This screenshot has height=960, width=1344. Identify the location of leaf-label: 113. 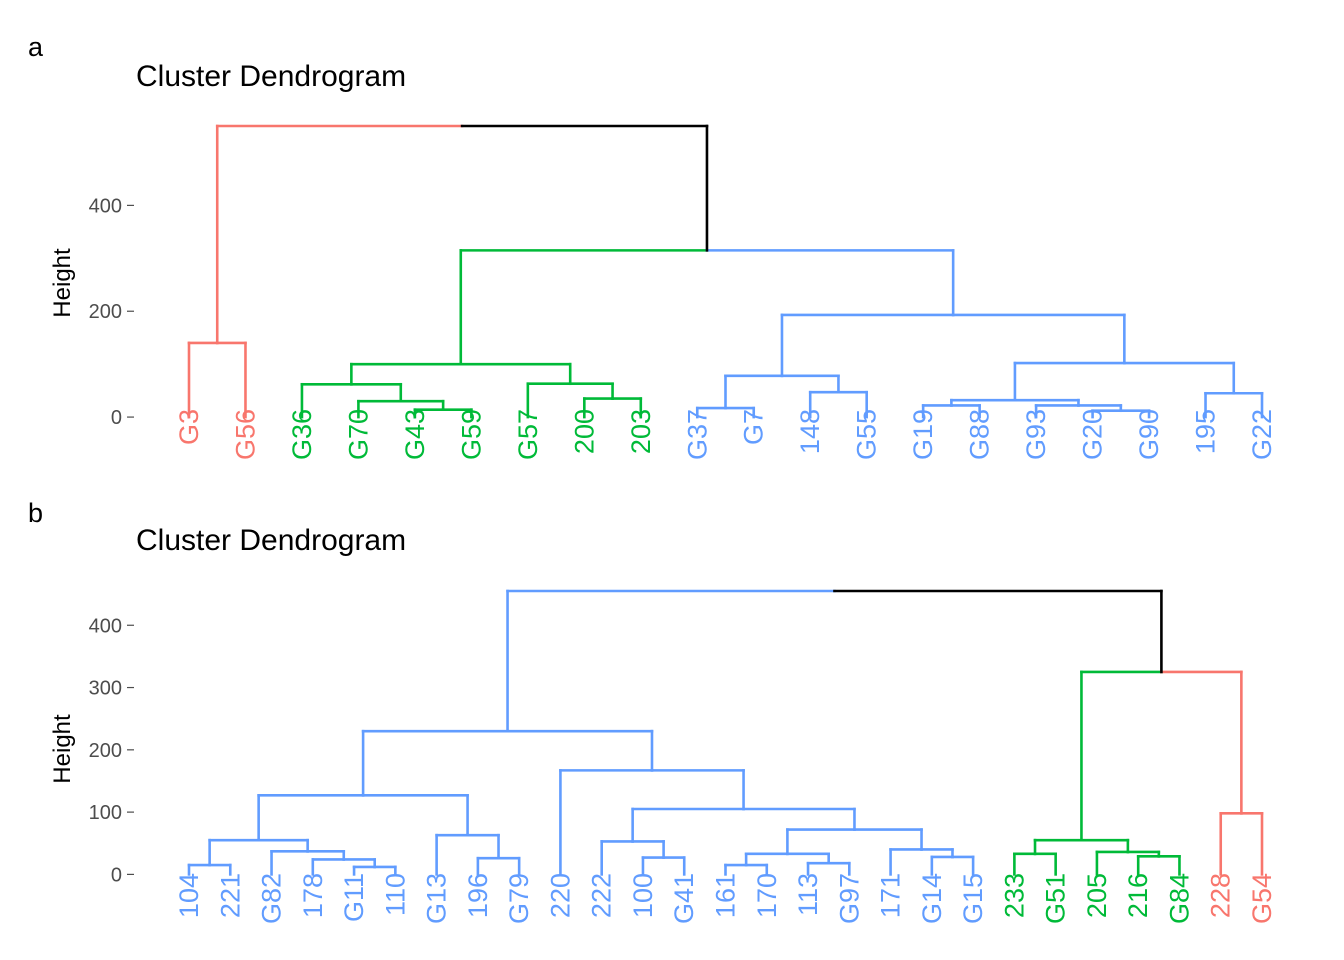
(808, 894).